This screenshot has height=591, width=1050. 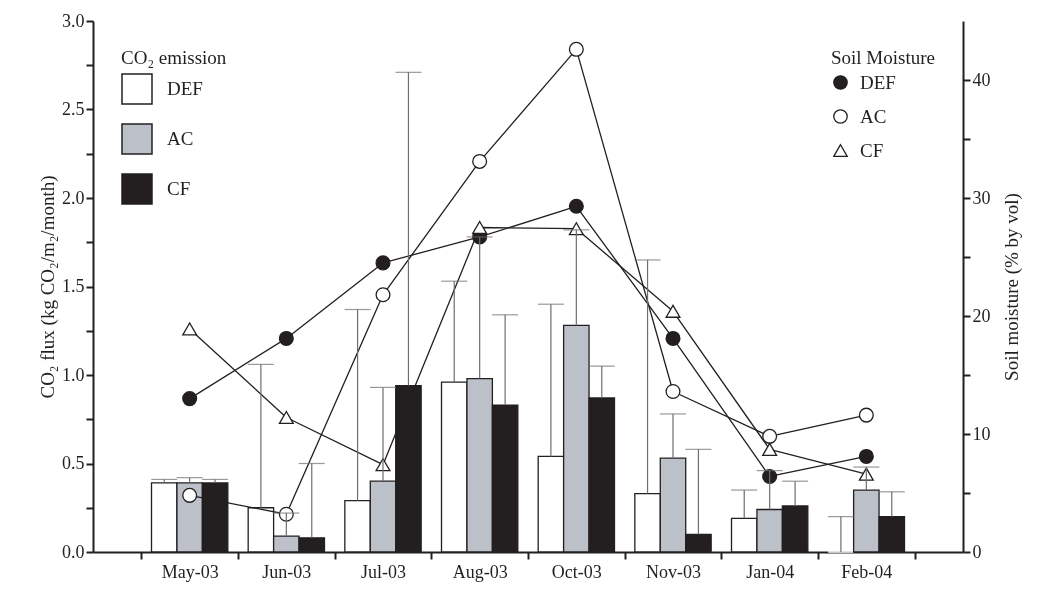 I want to click on x-tick-label: Jan-04, so click(x=770, y=571).